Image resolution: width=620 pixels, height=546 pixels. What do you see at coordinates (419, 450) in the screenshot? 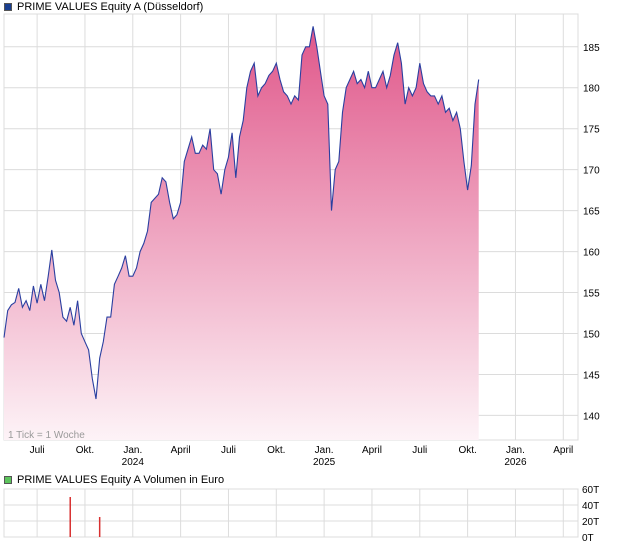
I see `x-tick-8: Juli` at bounding box center [419, 450].